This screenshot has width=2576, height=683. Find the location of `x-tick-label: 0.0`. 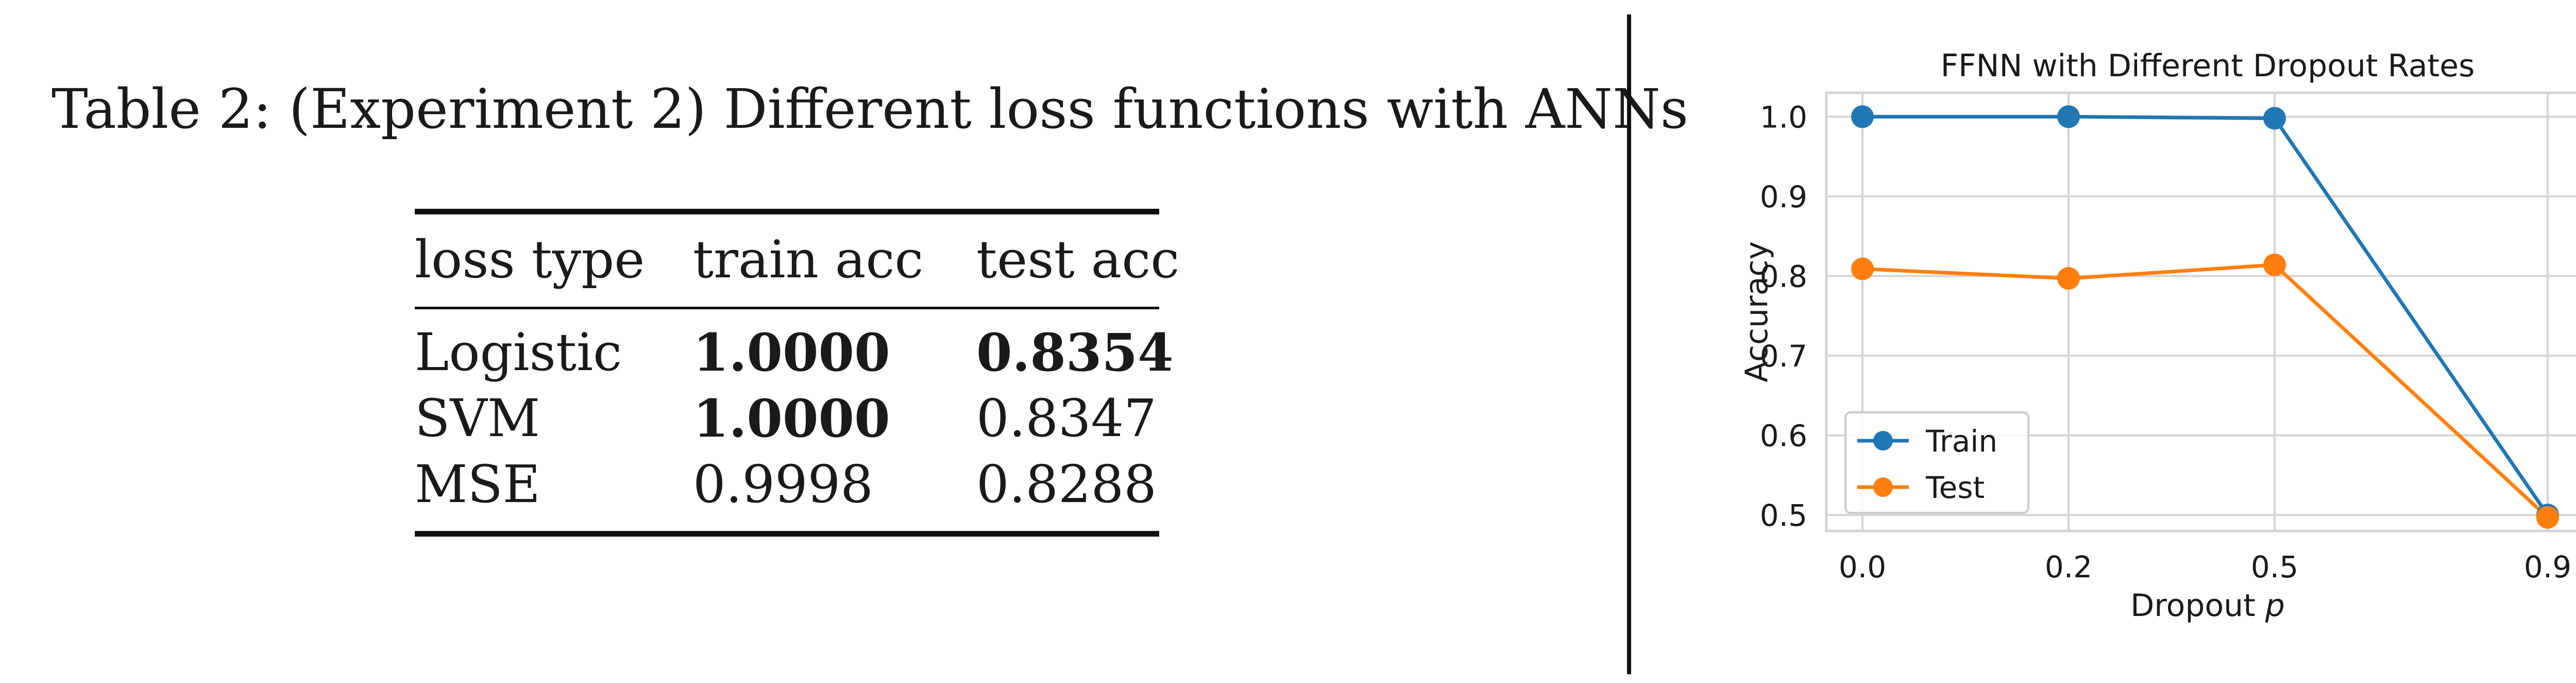

x-tick-label: 0.0 is located at coordinates (1862, 567).